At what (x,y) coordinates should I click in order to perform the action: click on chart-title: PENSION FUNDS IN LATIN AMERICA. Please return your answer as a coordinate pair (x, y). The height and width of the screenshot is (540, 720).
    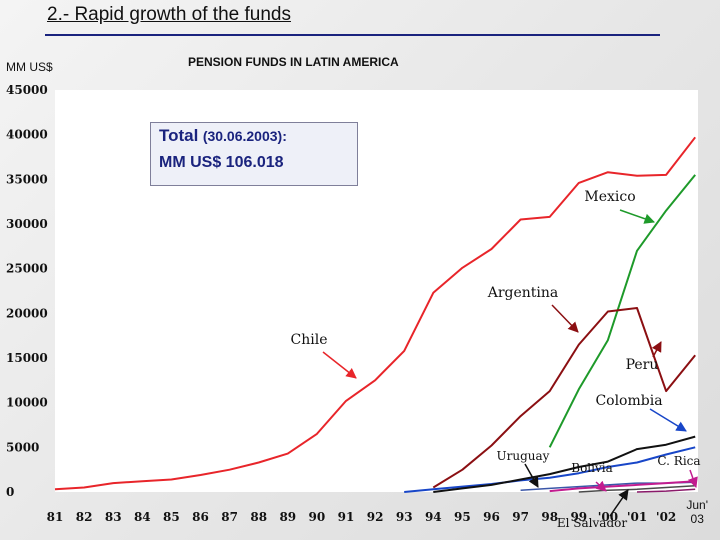
    Looking at the image, I should click on (293, 62).